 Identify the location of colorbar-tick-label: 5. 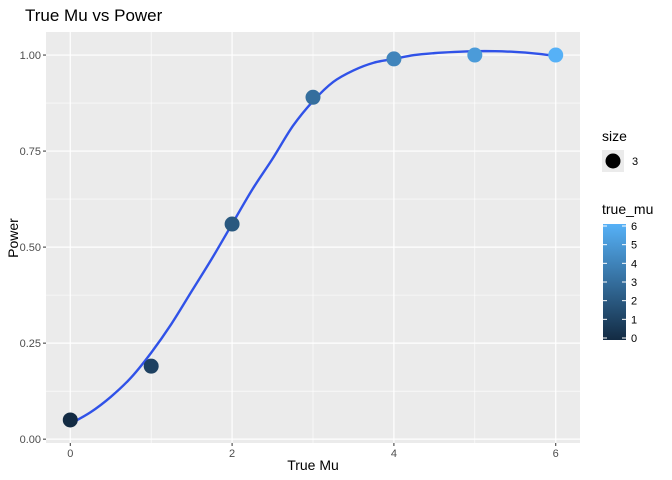
(634, 246).